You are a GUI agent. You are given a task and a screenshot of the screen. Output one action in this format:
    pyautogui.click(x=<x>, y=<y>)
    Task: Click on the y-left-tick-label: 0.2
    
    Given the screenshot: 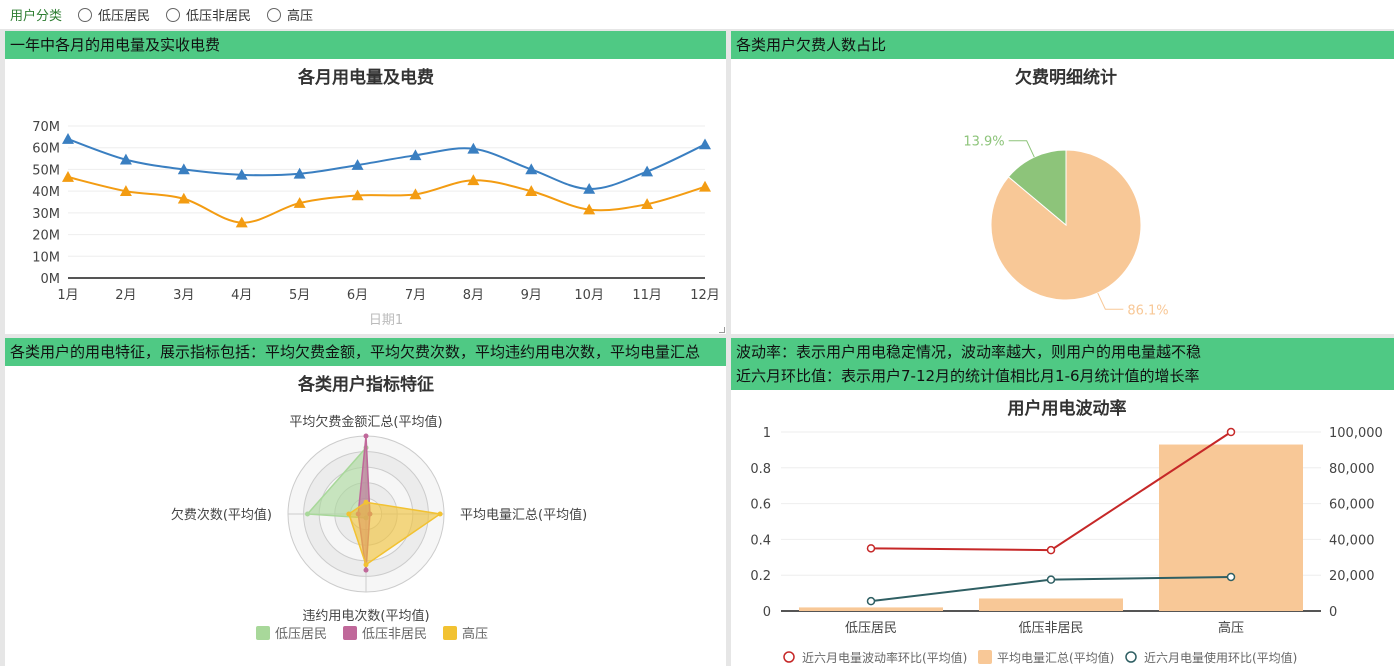 What is the action you would take?
    pyautogui.click(x=760, y=576)
    